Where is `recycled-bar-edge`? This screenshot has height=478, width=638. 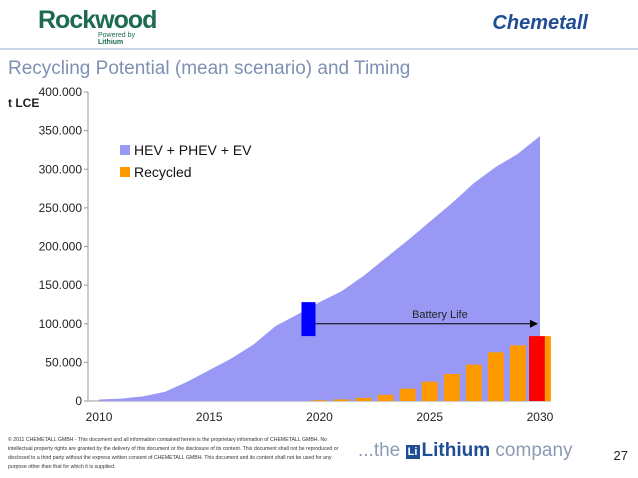 recycled-bar-edge is located at coordinates (547, 368).